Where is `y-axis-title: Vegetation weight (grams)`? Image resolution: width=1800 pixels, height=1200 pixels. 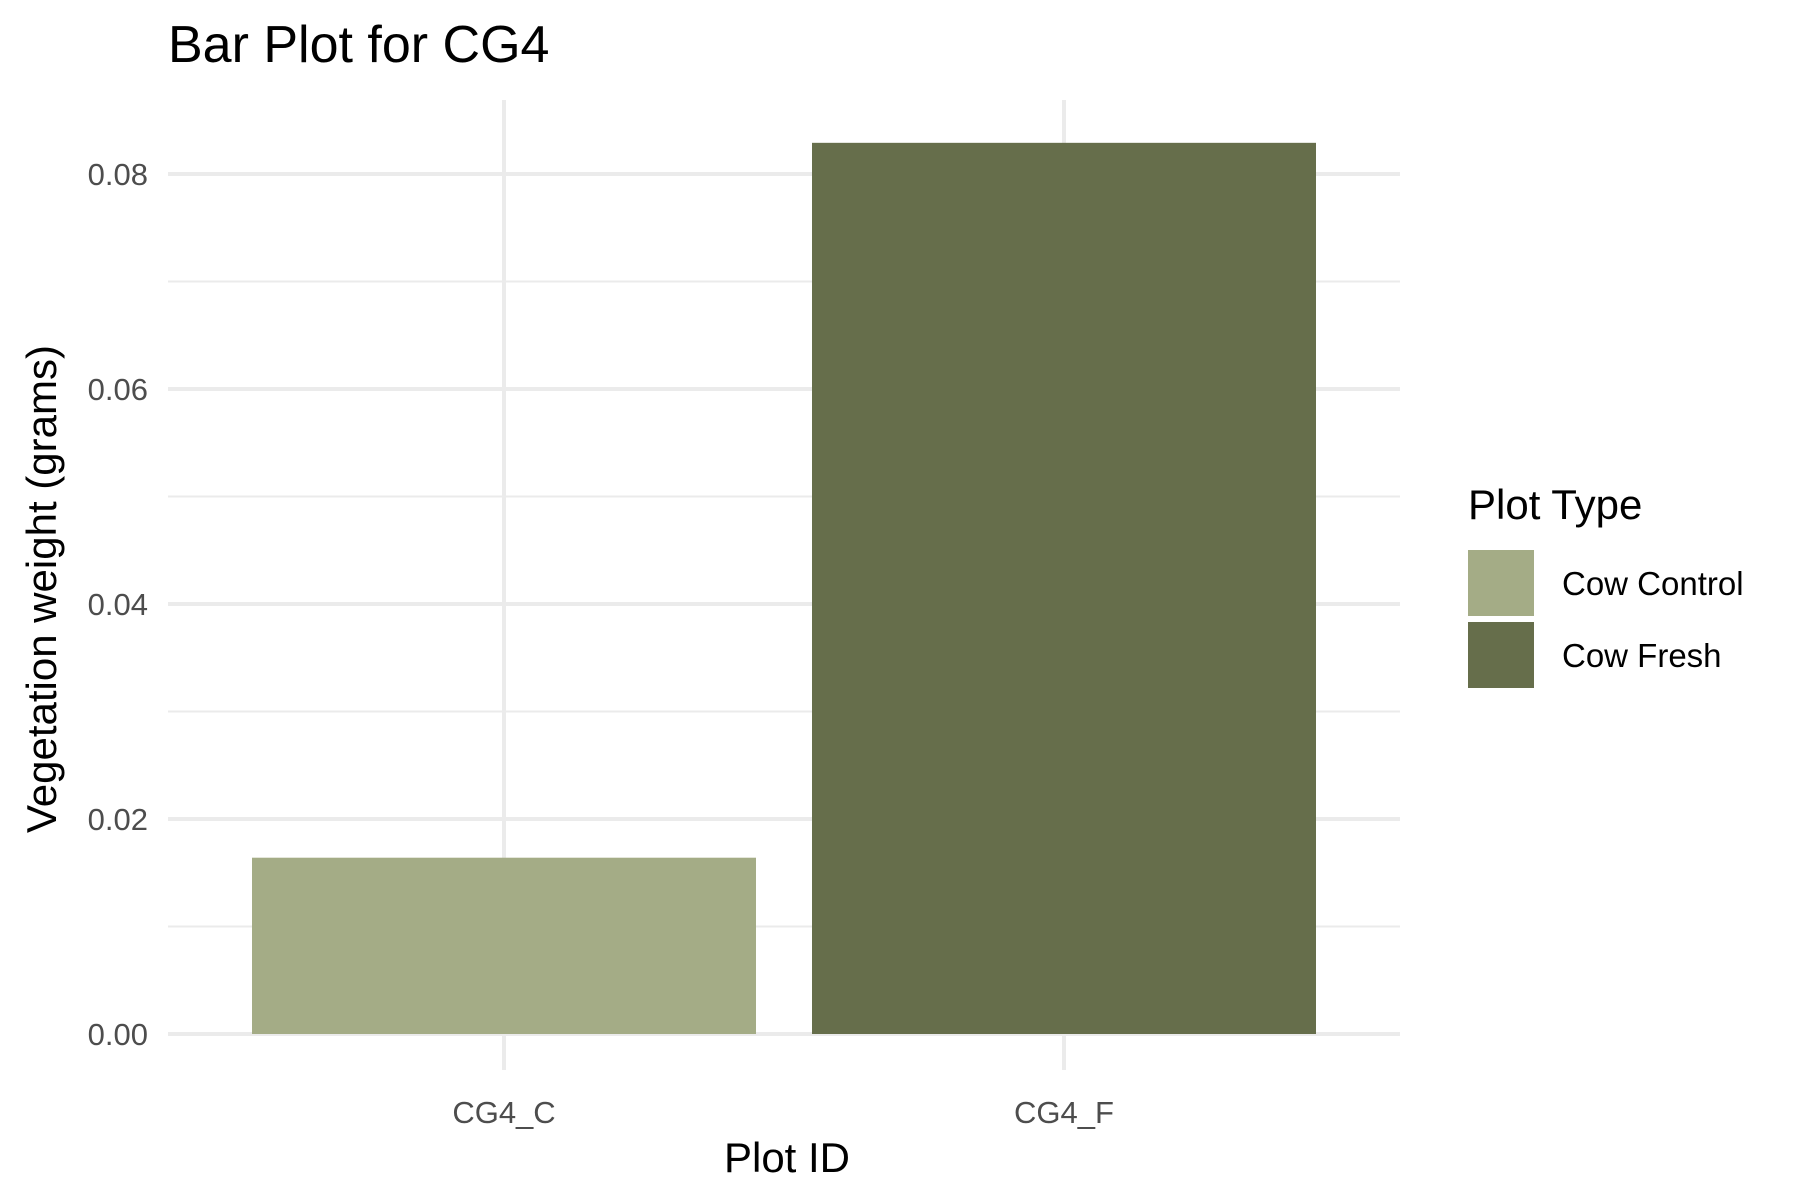 y-axis-title: Vegetation weight (grams) is located at coordinates (41, 589).